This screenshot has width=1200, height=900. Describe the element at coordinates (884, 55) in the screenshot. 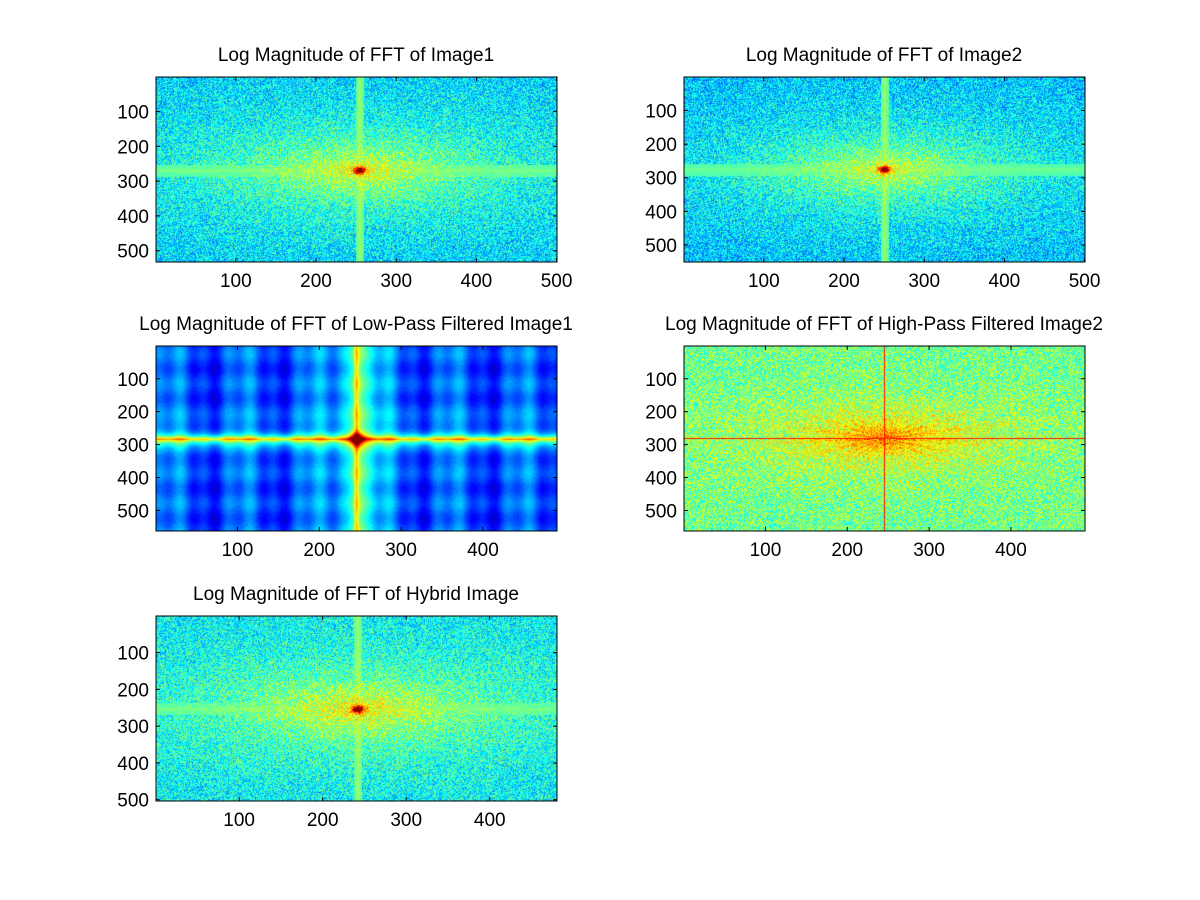

I see `subplot-title: Log Magnitude of FFT of Image2` at that location.